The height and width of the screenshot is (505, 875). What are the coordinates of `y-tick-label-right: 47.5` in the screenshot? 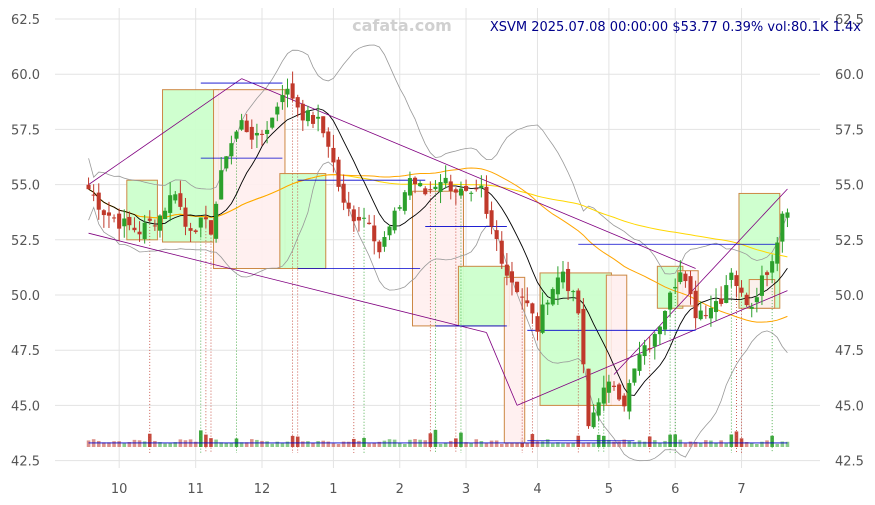 It's located at (849, 351).